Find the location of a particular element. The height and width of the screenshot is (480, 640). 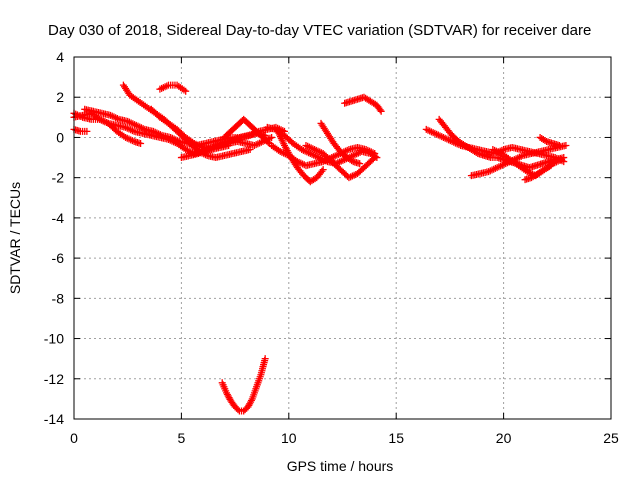

x-tick-label: 15 is located at coordinates (396, 438).